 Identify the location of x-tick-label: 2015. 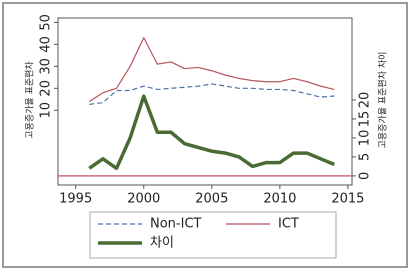
(347, 199).